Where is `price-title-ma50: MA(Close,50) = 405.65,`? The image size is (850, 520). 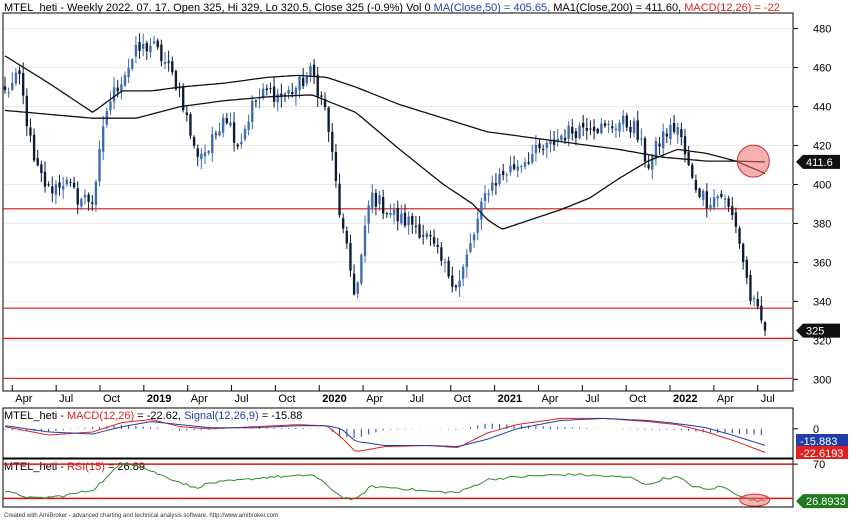 price-title-ma50: MA(Close,50) = 405.65, is located at coordinates (492, 8).